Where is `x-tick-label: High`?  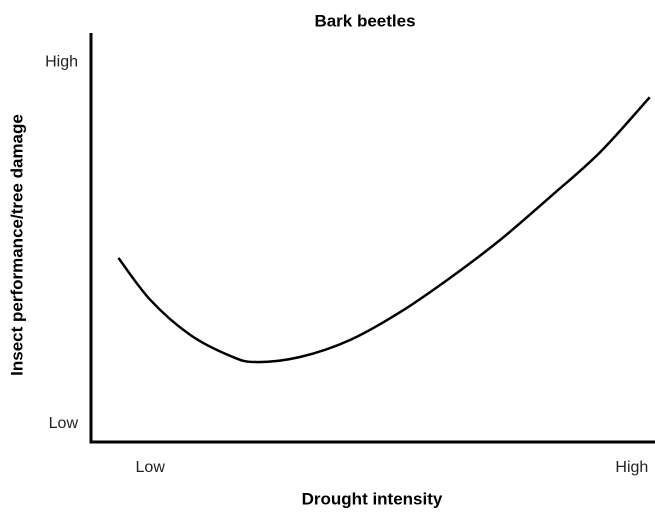 x-tick-label: High is located at coordinates (631, 467).